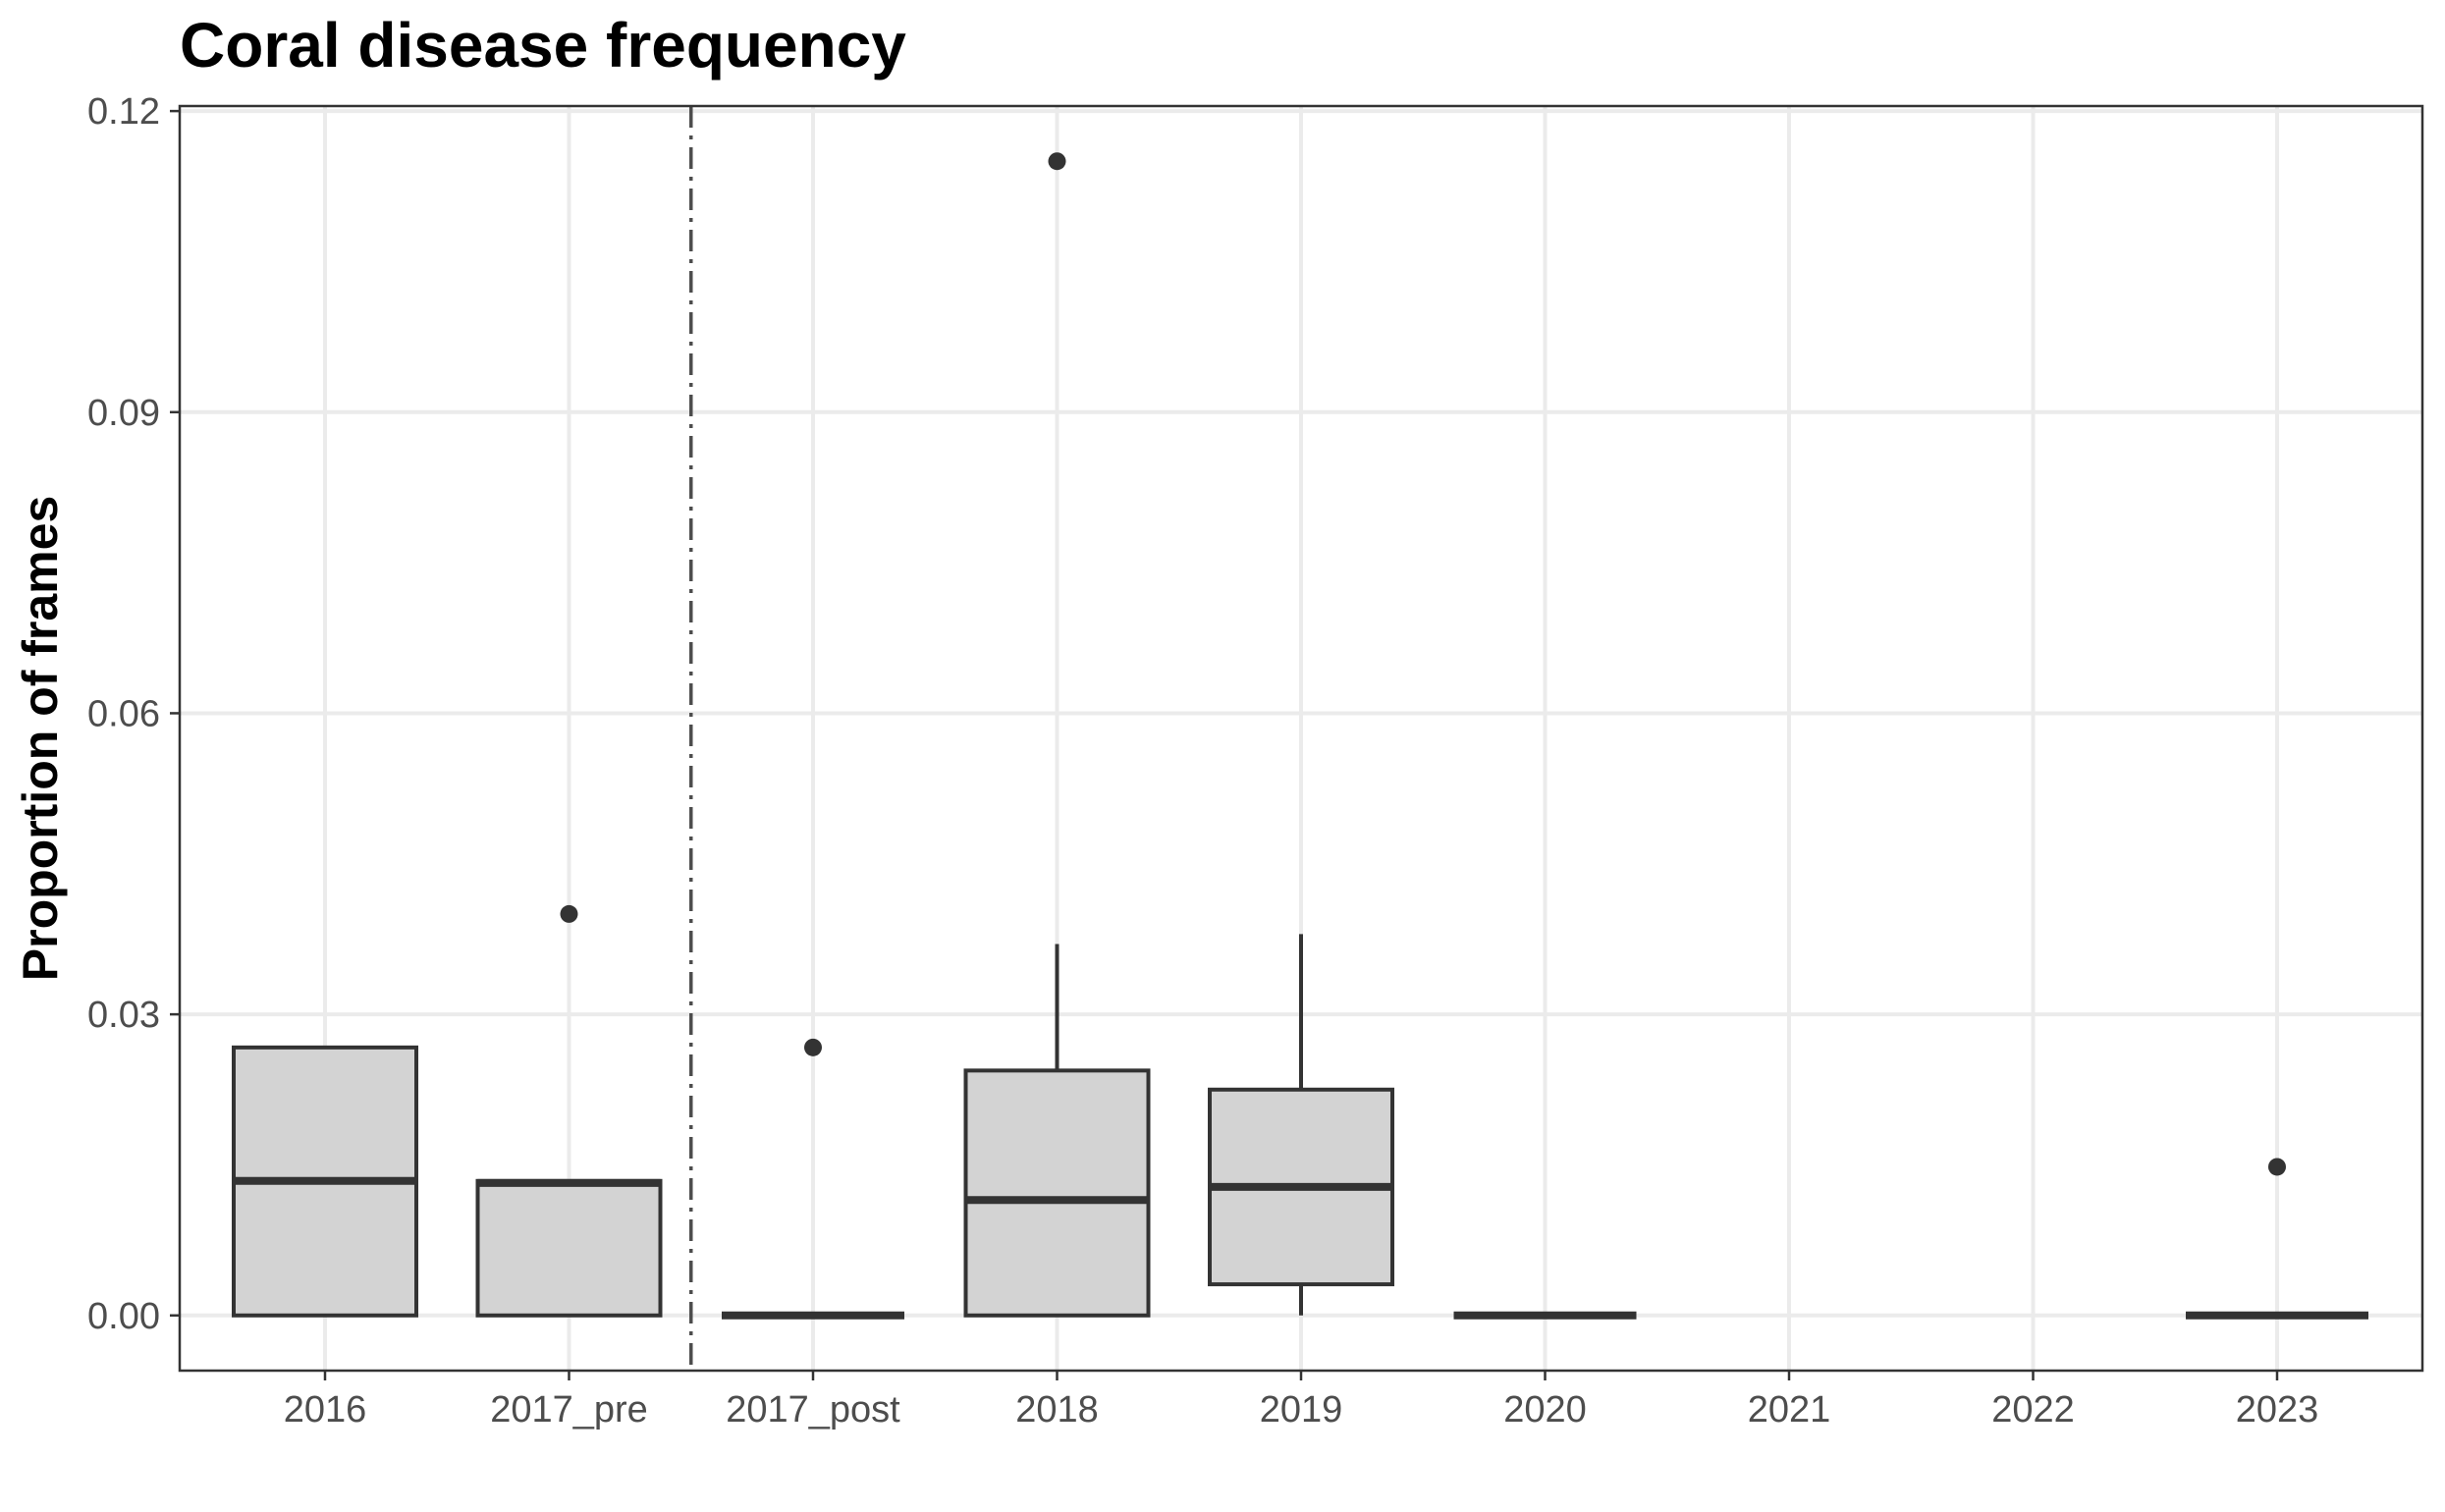 The height and width of the screenshot is (1512, 2445). Describe the element at coordinates (325, 1410) in the screenshot. I see `x-tick-label: 2016` at that location.